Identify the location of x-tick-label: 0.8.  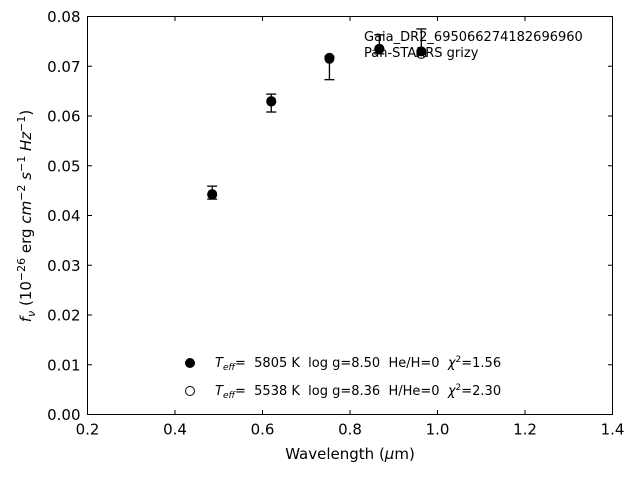
(350, 430).